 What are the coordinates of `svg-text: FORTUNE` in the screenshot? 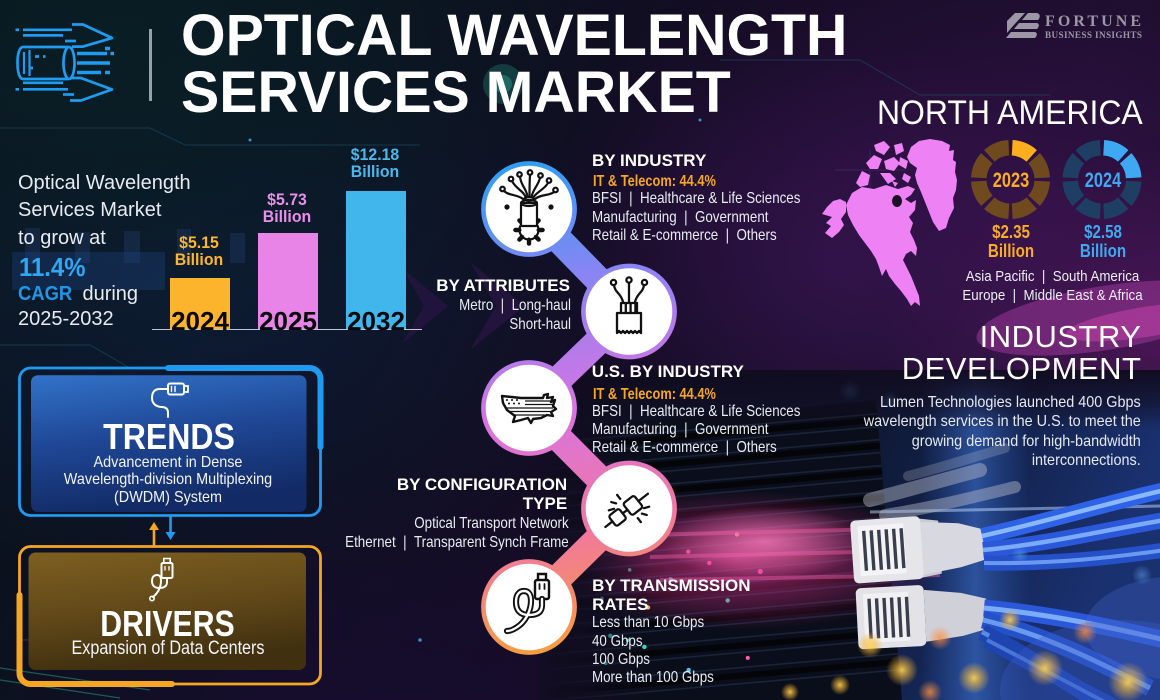 It's located at (1093, 21).